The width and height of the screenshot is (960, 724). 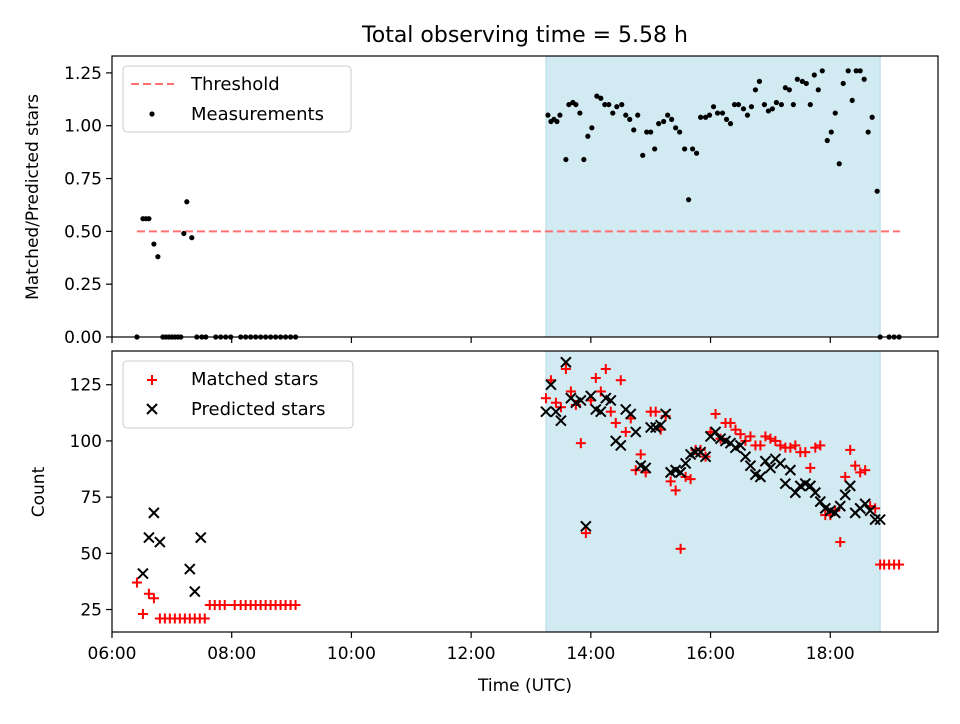 What do you see at coordinates (231, 654) in the screenshot?
I see `x-tick-label: 08:00` at bounding box center [231, 654].